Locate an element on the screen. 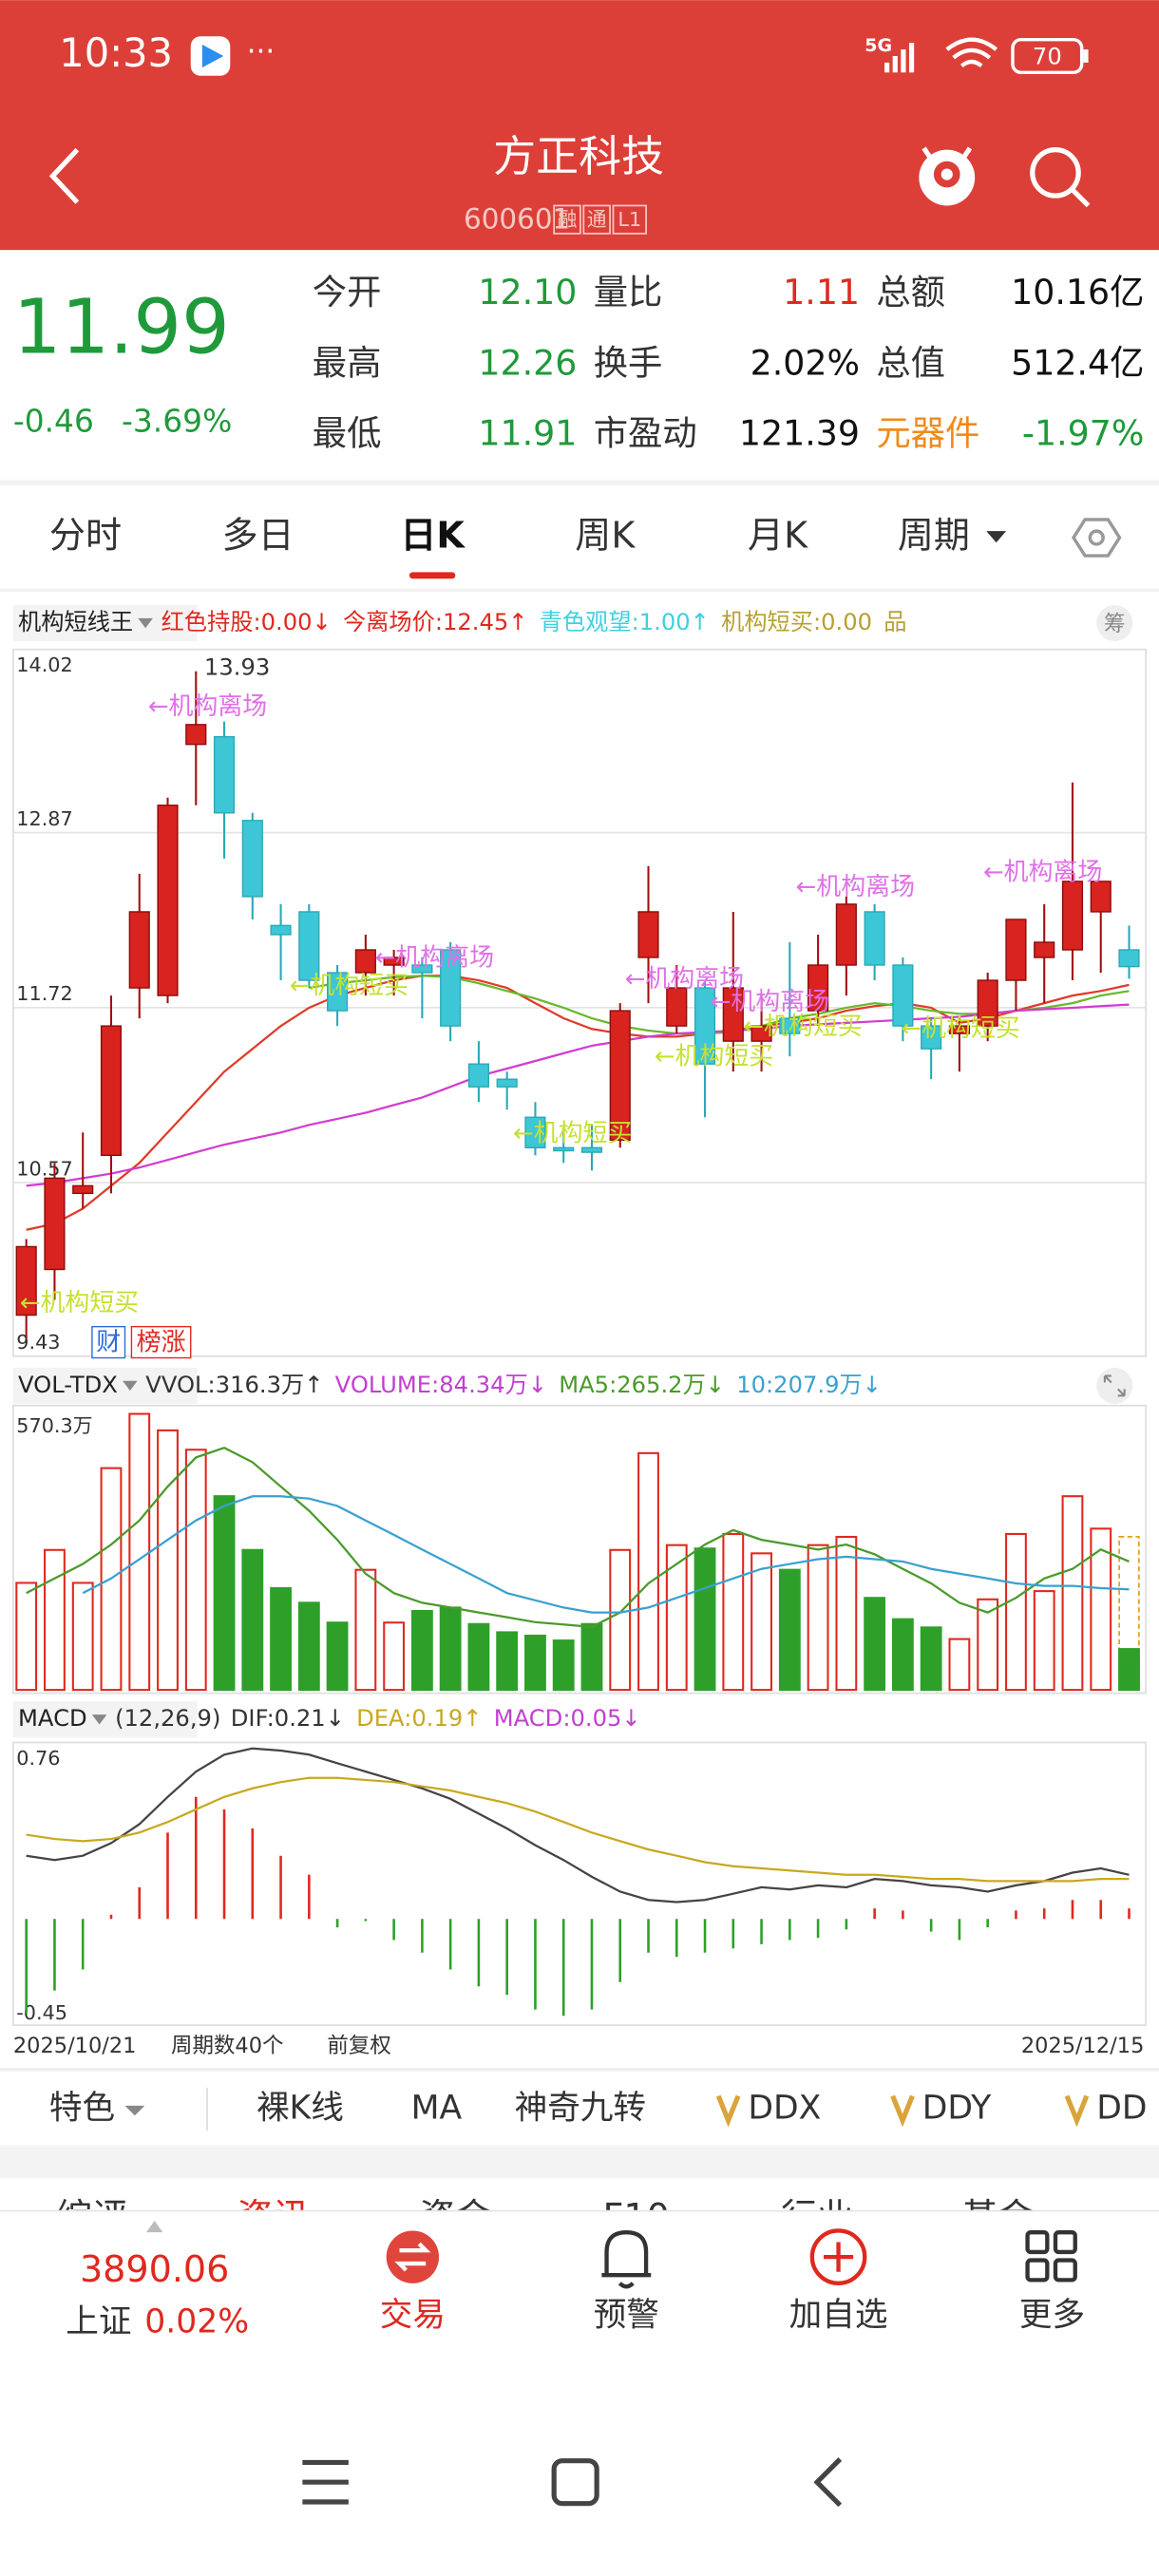 This screenshot has width=1159, height=2576. back-button is located at coordinates (64, 175).